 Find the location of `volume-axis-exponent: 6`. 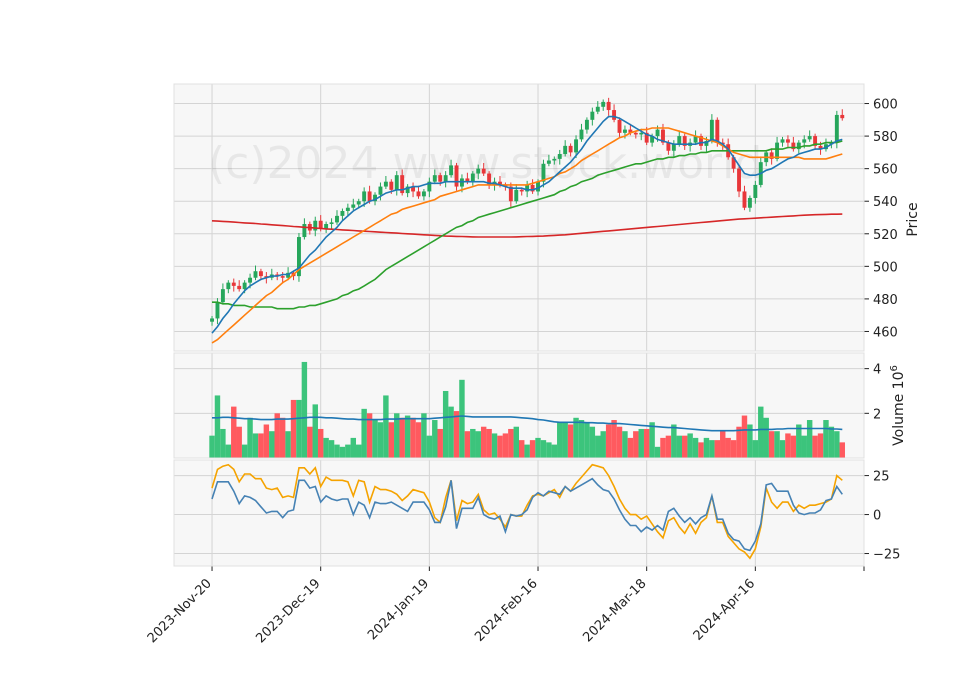

volume-axis-exponent: 6 is located at coordinates (894, 368).